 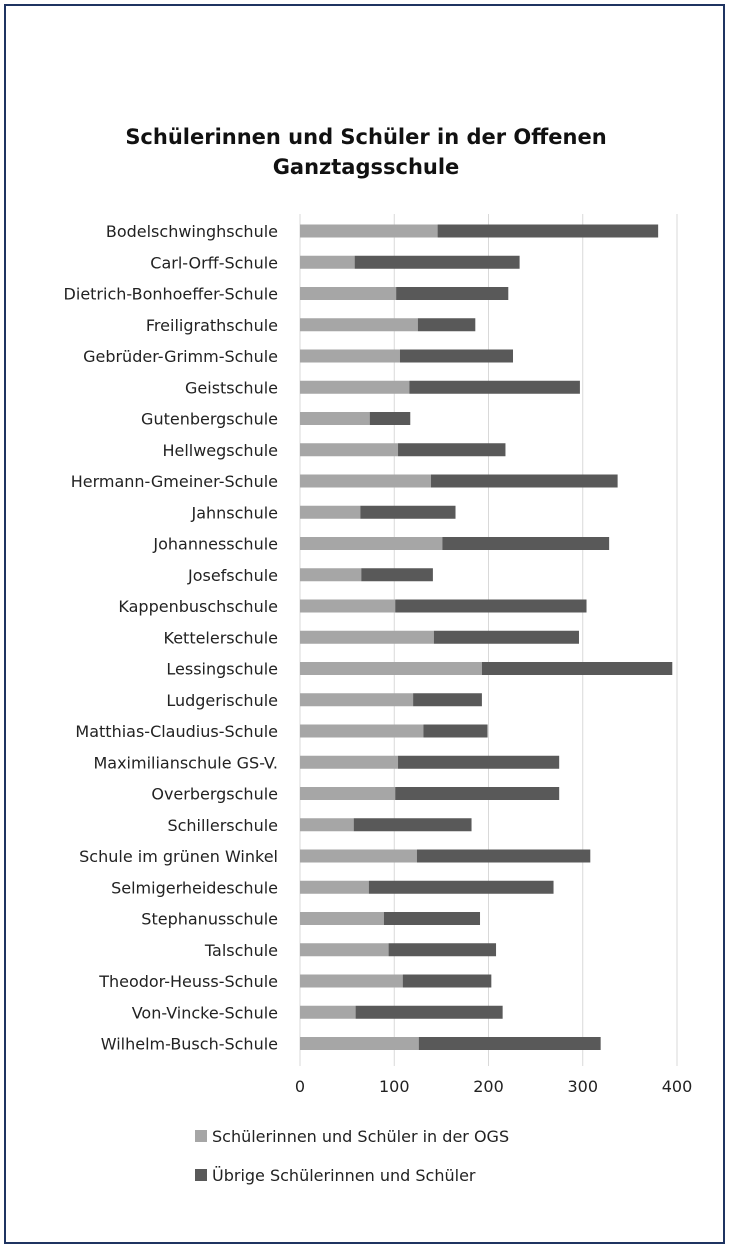 I want to click on category-label: Hellwegschule, so click(x=220, y=450).